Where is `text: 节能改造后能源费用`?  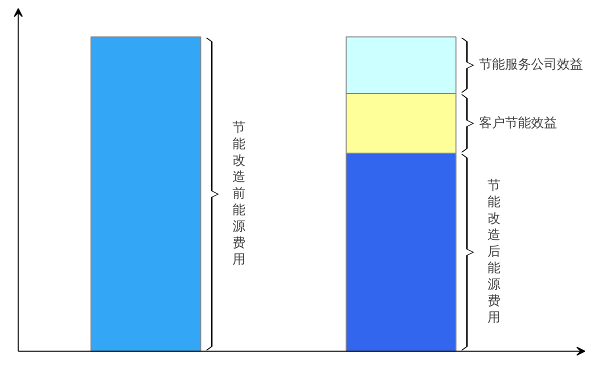 text: 节能改造后能源费用 is located at coordinates (494, 252).